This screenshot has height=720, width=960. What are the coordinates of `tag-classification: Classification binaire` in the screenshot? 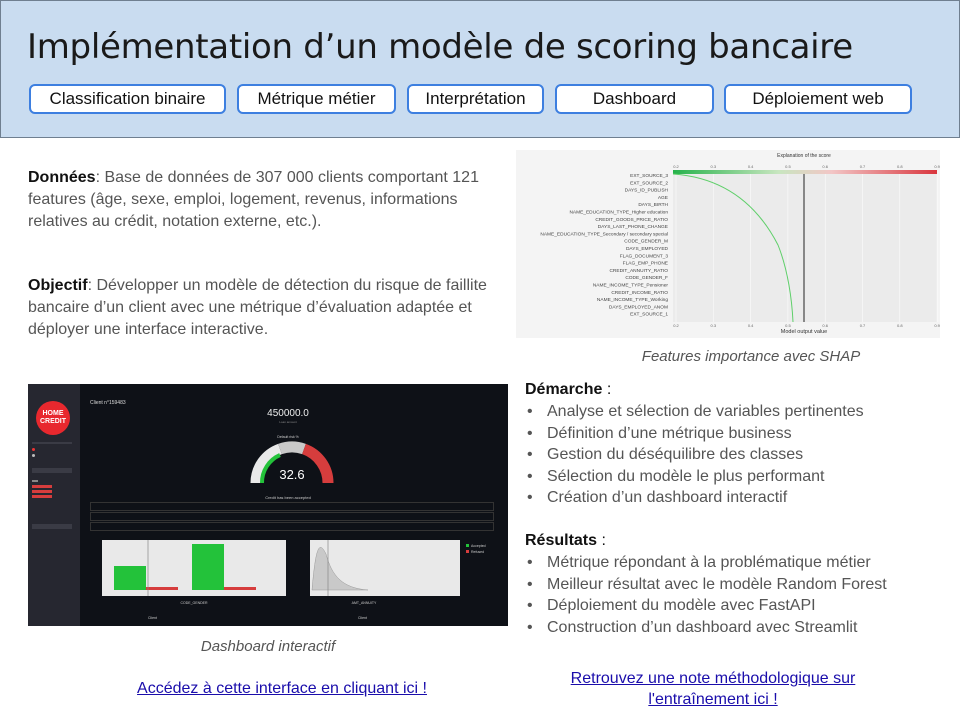 It's located at (127, 99).